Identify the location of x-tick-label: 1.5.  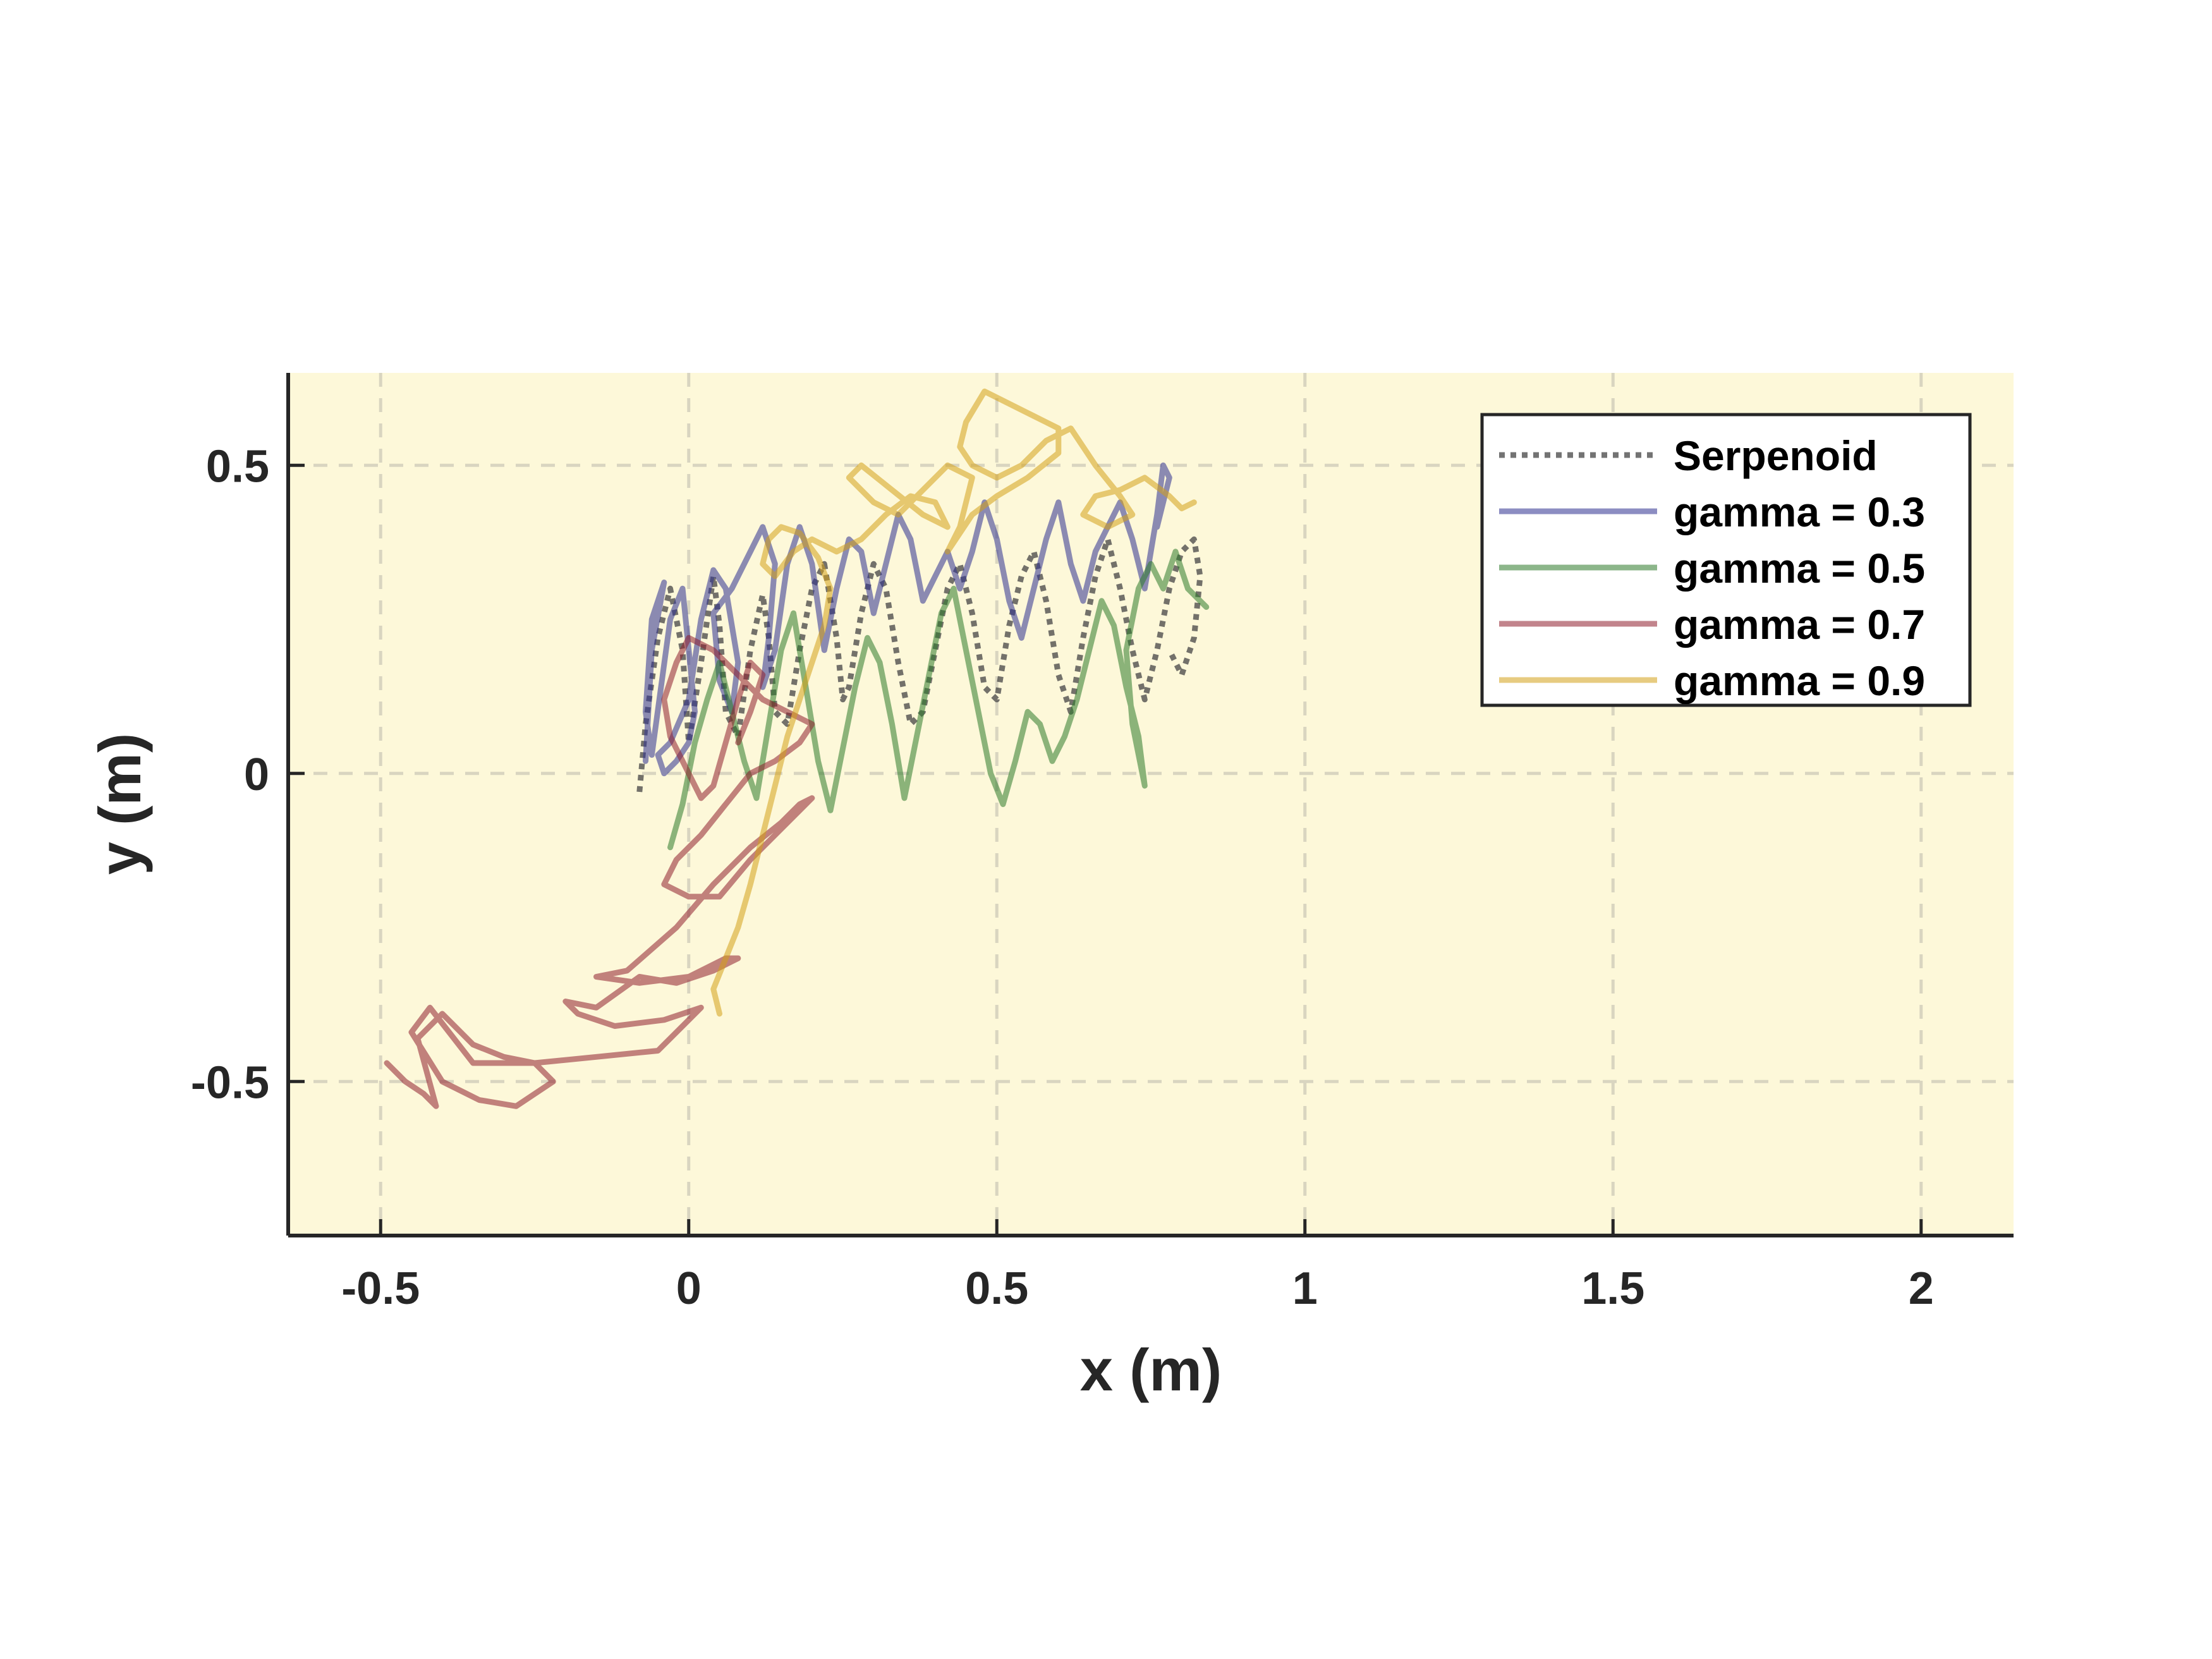
(1612, 1288).